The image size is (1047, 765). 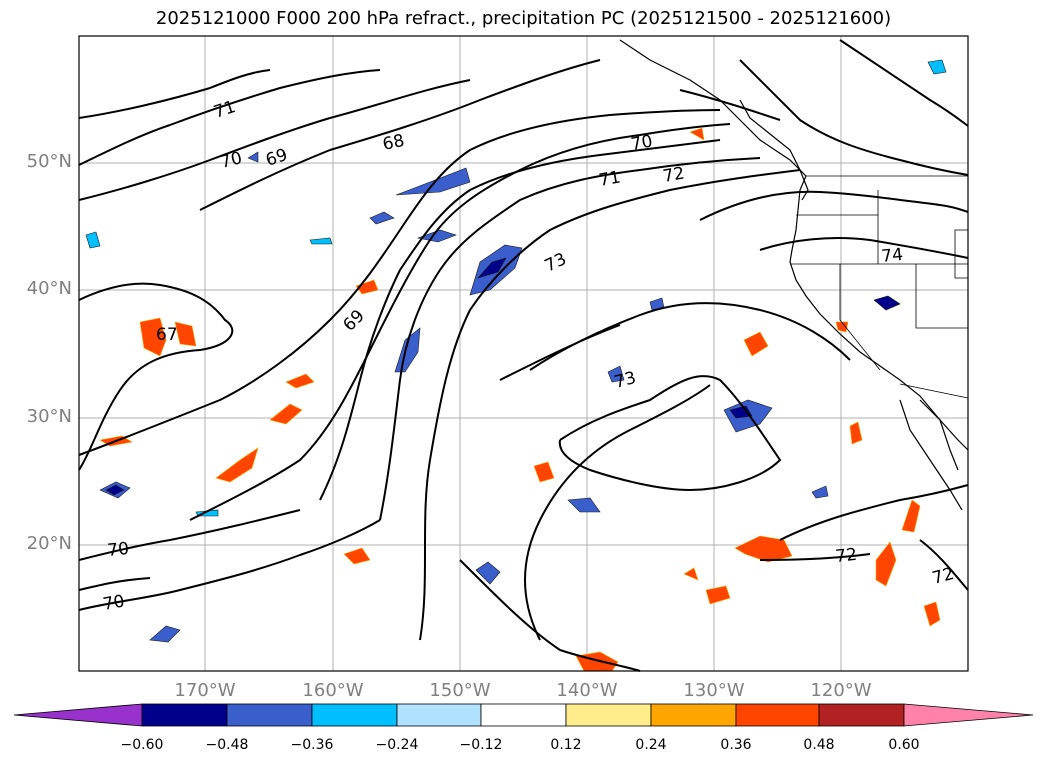 What do you see at coordinates (312, 745) in the screenshot?
I see `colorbar-tick-label: −0.36` at bounding box center [312, 745].